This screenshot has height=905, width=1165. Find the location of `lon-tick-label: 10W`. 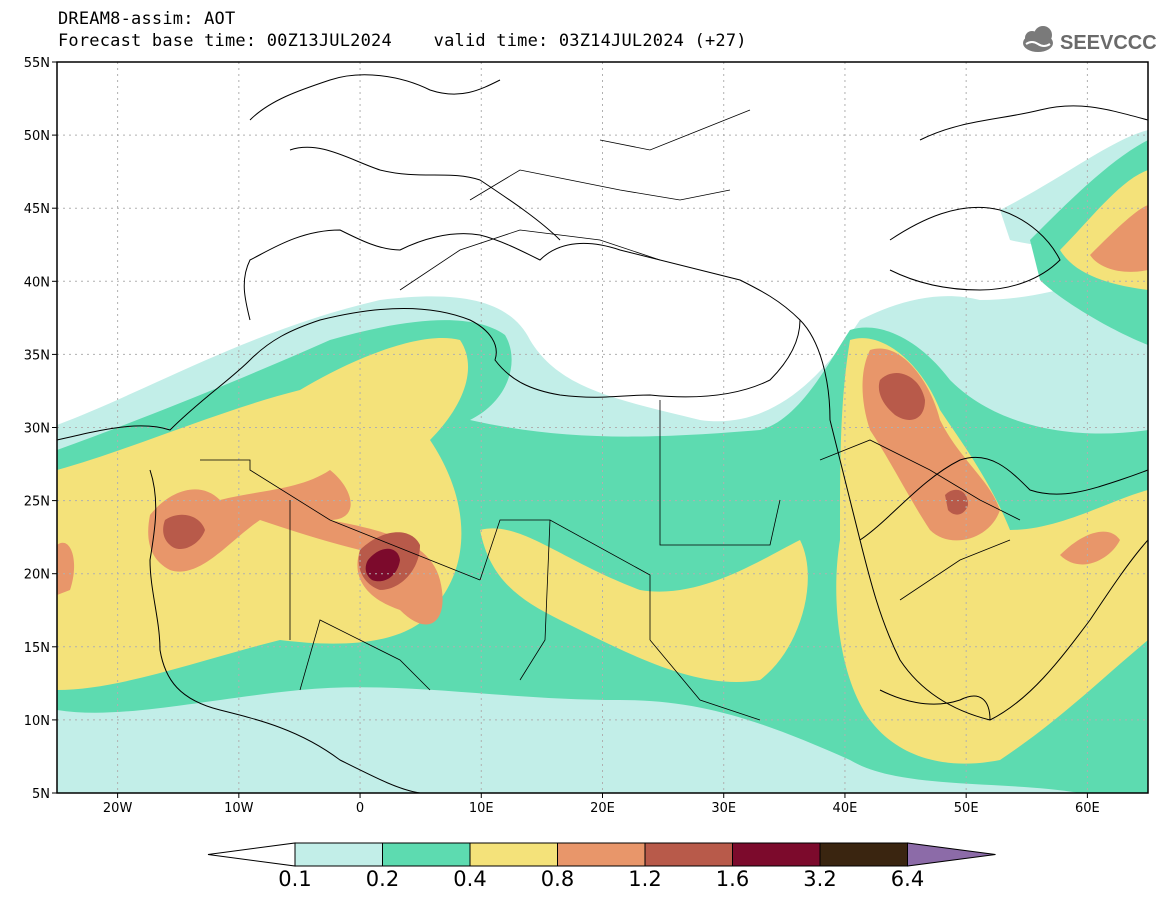

lon-tick-label: 10W is located at coordinates (239, 808).